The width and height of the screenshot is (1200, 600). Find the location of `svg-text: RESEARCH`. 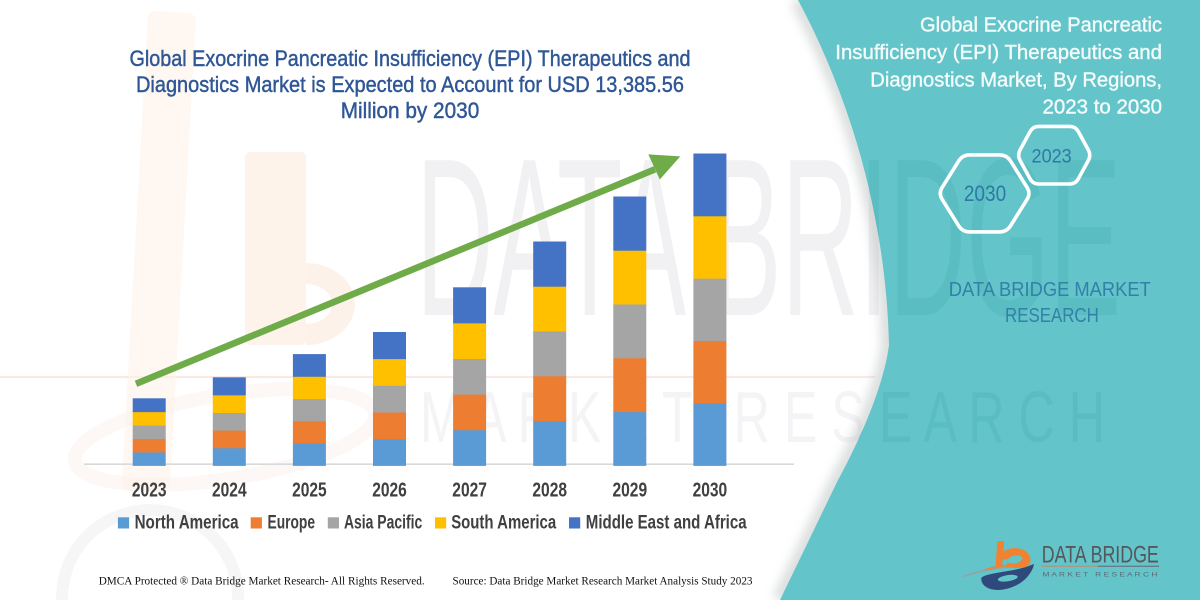

svg-text: RESEARCH is located at coordinates (1052, 315).